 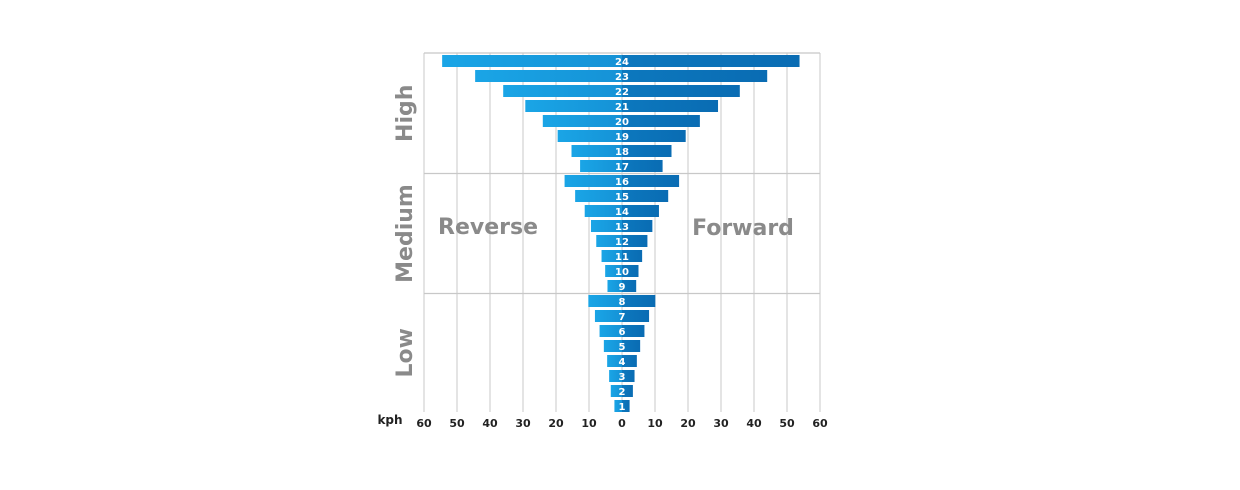 I want to click on gear-label: 1, so click(x=622, y=407).